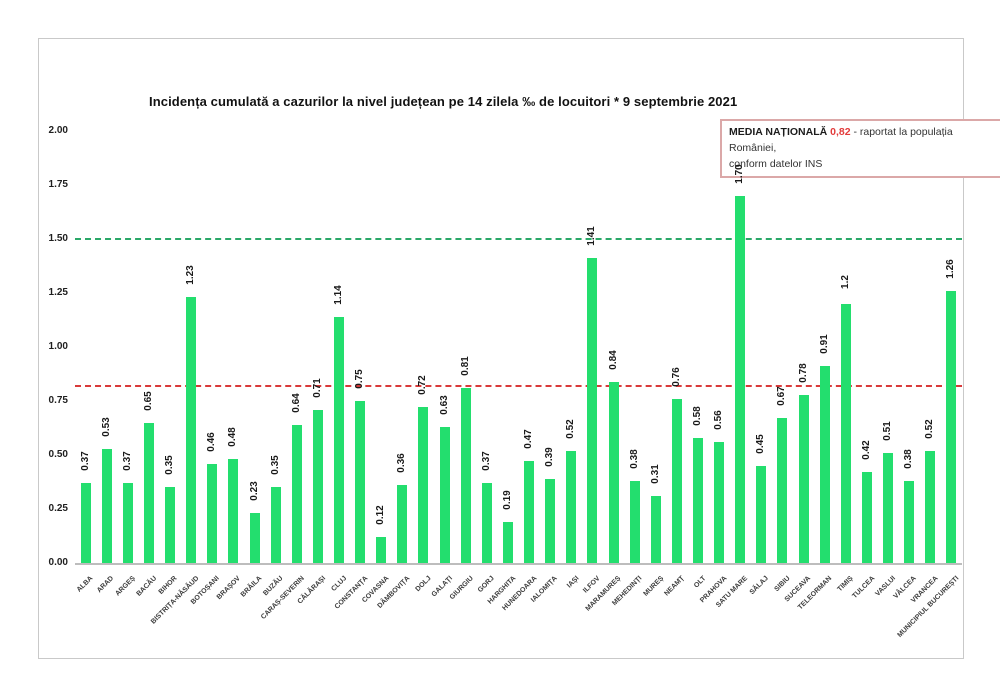  What do you see at coordinates (782, 584) in the screenshot?
I see `x-tick-label: SIBIU` at bounding box center [782, 584].